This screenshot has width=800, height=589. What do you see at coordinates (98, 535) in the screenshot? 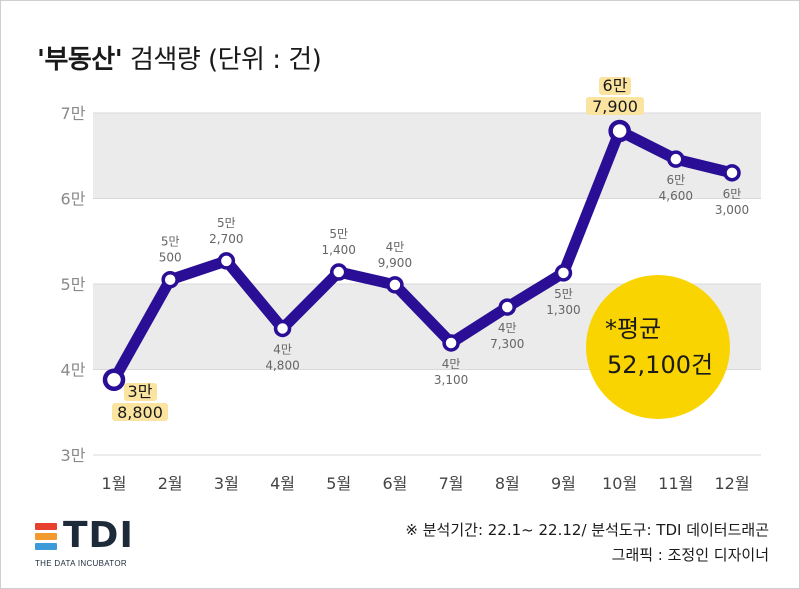
I see `logo-text: TDI` at bounding box center [98, 535].